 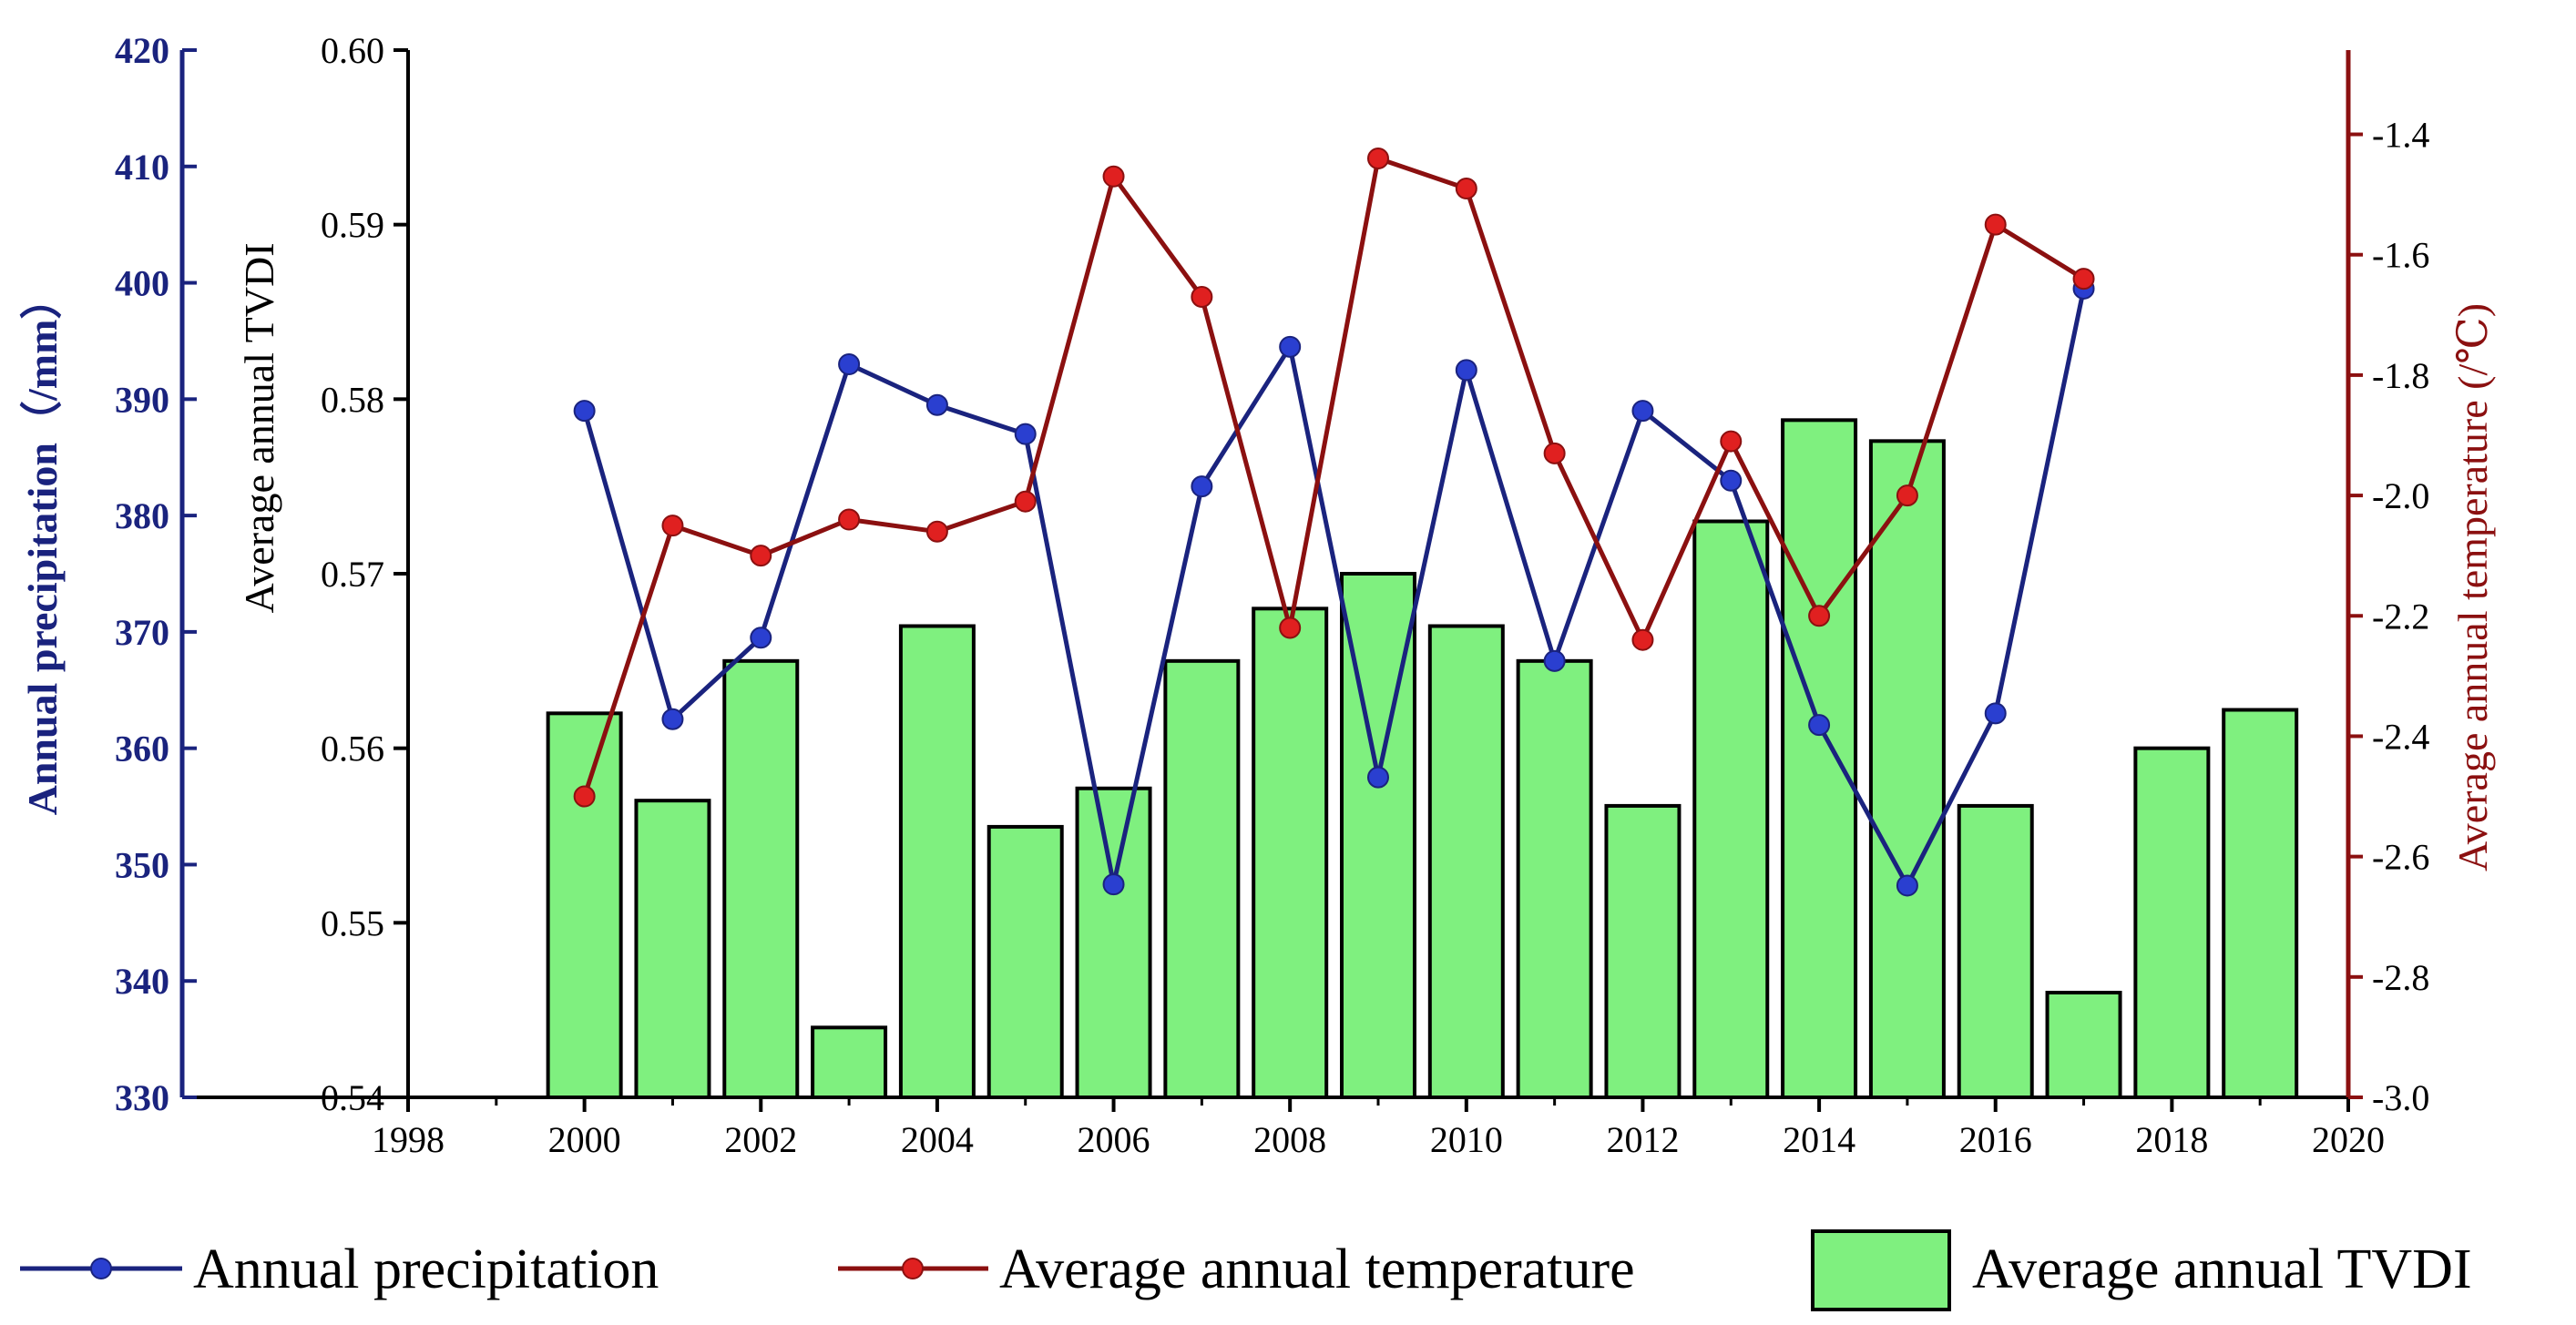 I want to click on tvdi-bar-2002, so click(x=761, y=878).